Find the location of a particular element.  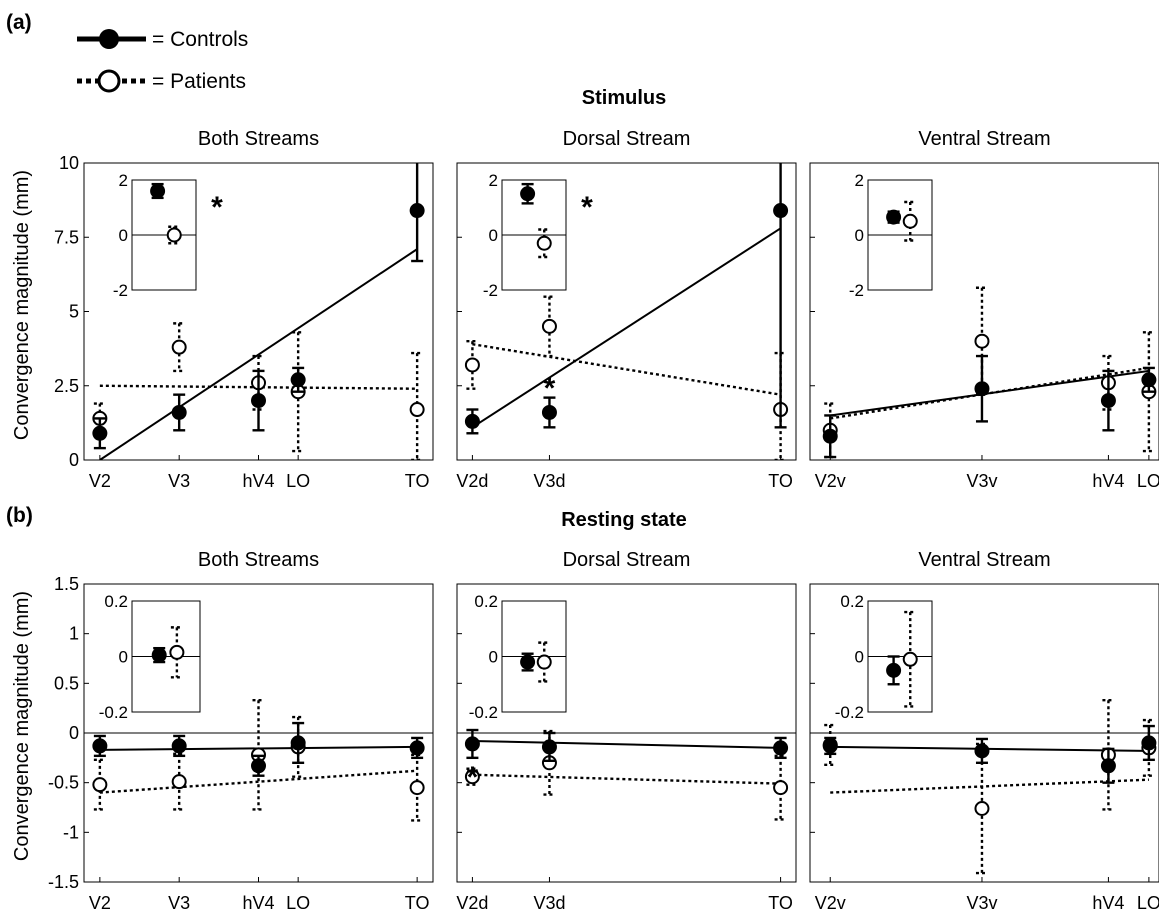

significance-asterisk: * is located at coordinates (473, 777).